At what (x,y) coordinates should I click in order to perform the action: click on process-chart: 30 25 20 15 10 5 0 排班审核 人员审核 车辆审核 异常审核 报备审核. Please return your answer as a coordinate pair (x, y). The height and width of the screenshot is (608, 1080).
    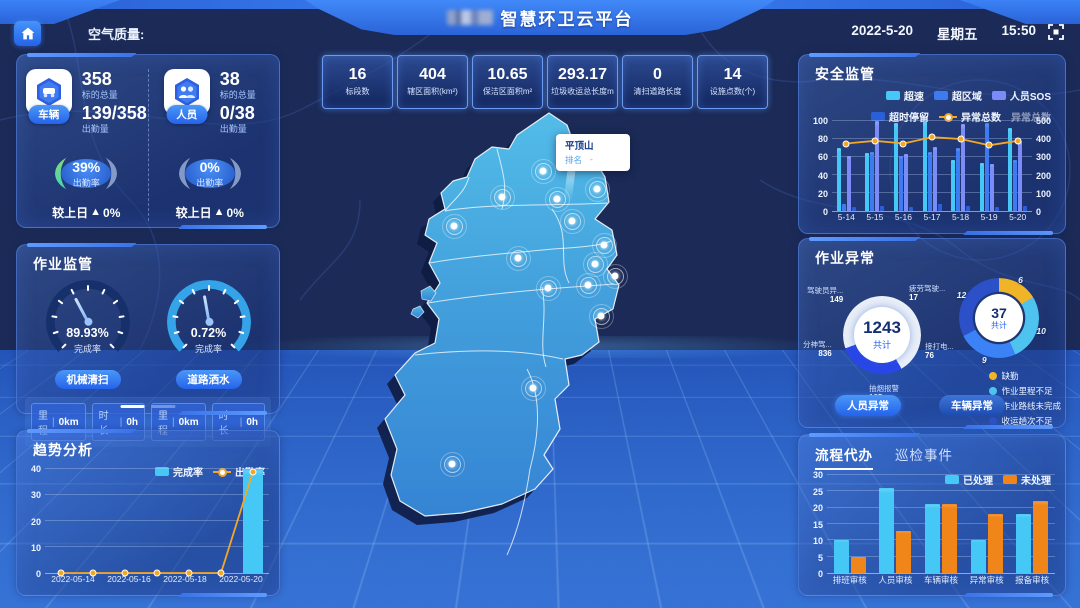
    Looking at the image, I should click on (932, 529).